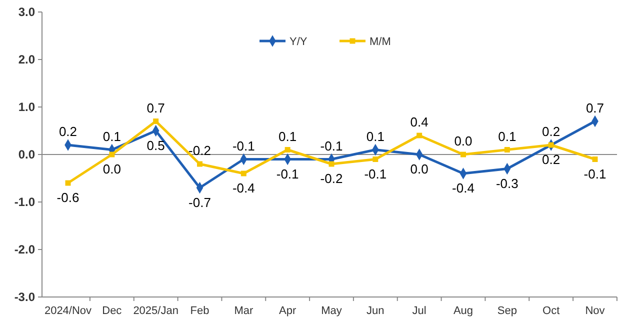 This screenshot has width=623, height=323. Describe the element at coordinates (380, 42) in the screenshot. I see `legend-label: M/M` at that location.